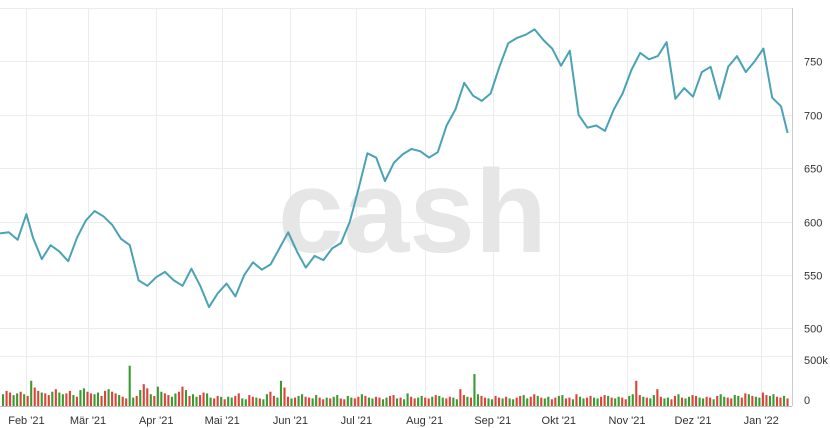 This screenshot has height=428, width=830. Describe the element at coordinates (424, 421) in the screenshot. I see `x-tick-label: Aug '21` at that location.